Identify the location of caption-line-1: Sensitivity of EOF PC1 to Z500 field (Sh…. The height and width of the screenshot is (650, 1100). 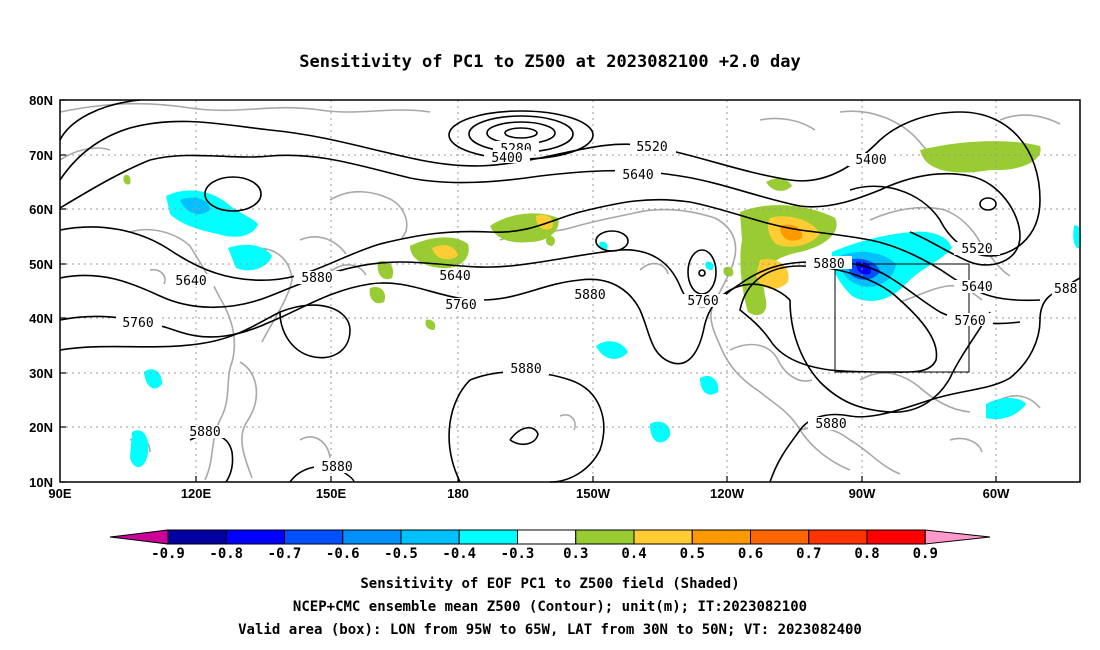
(549, 584).